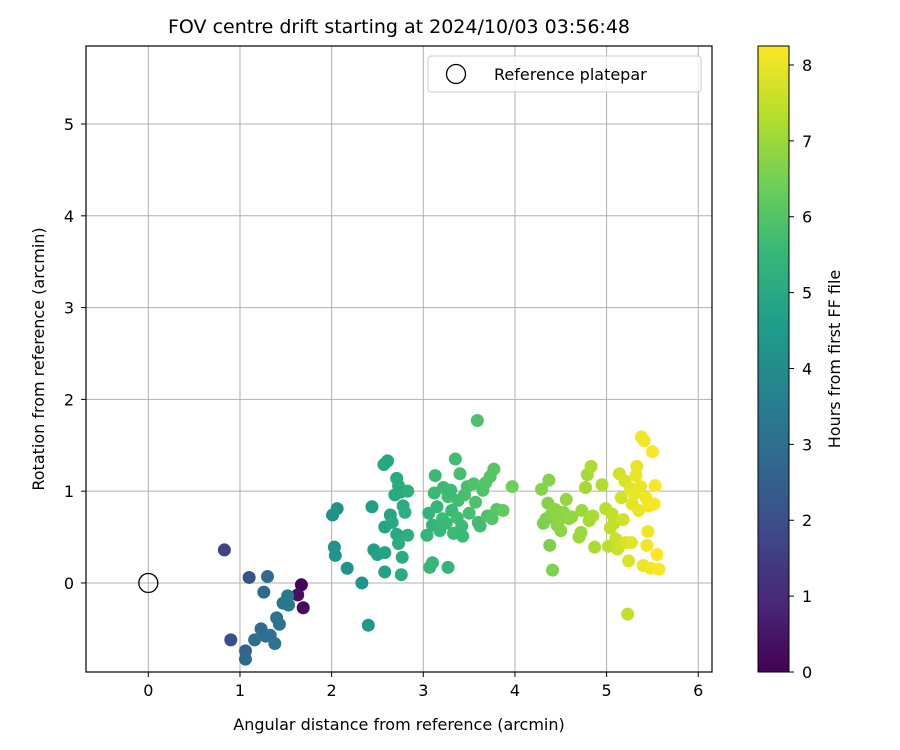 Image resolution: width=900 pixels, height=750 pixels. I want to click on x-axis: 0 1 2 3 4 5 6, so click(423, 686).